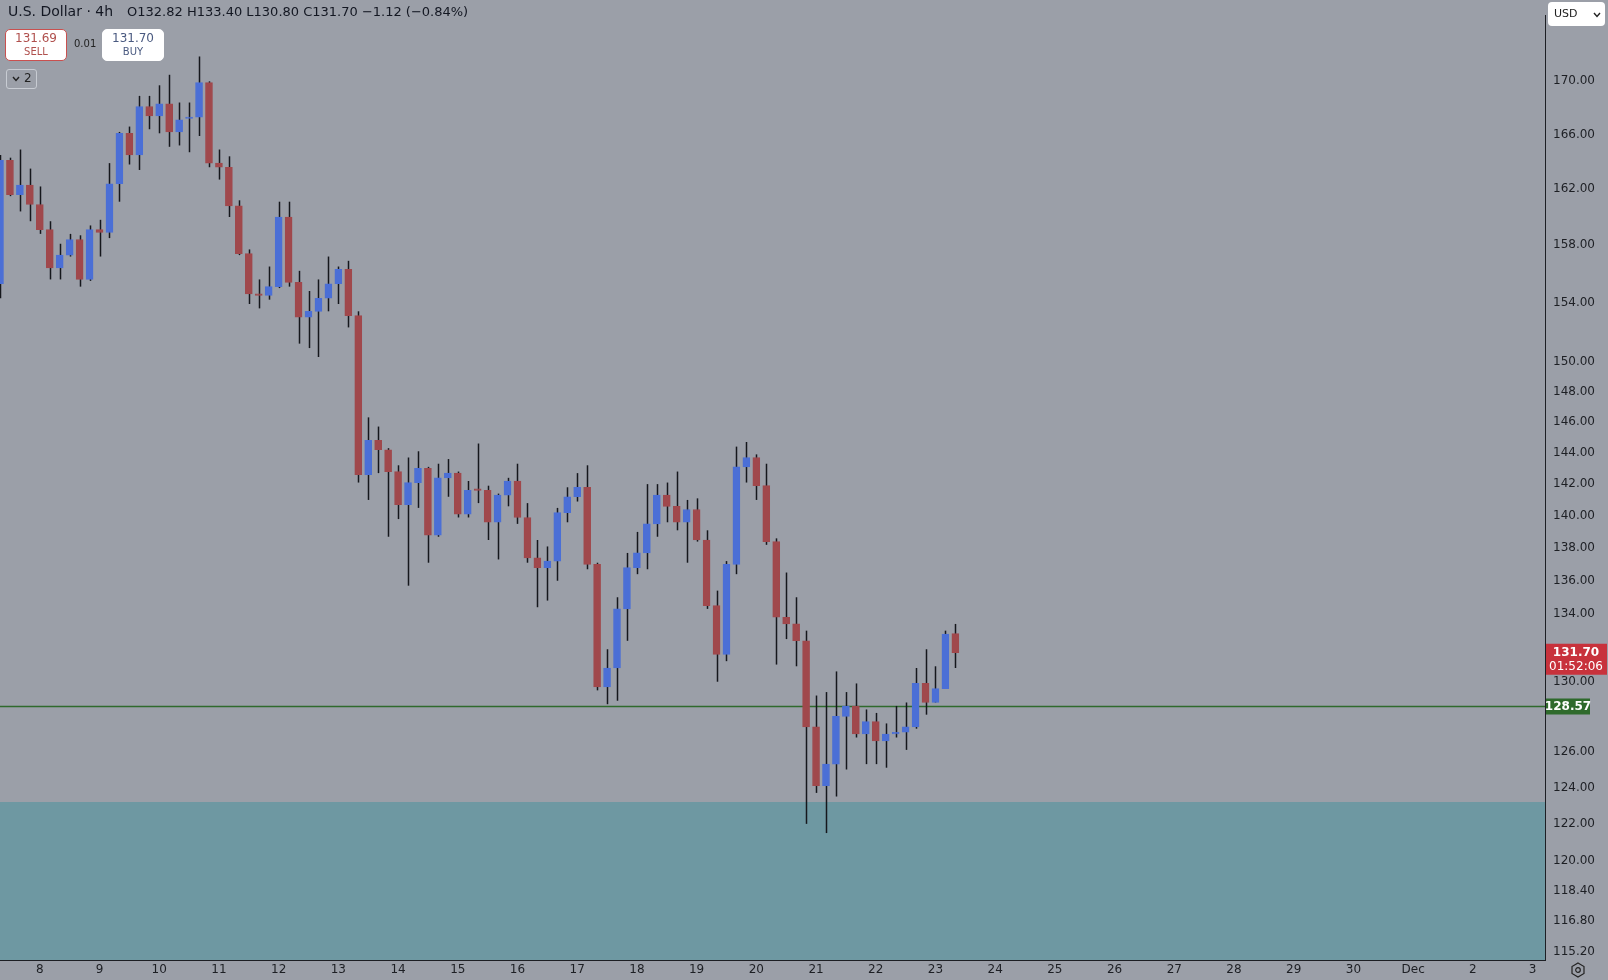 The image size is (1608, 980). Describe the element at coordinates (279, 969) in the screenshot. I see `x-tick-label: 12` at that location.